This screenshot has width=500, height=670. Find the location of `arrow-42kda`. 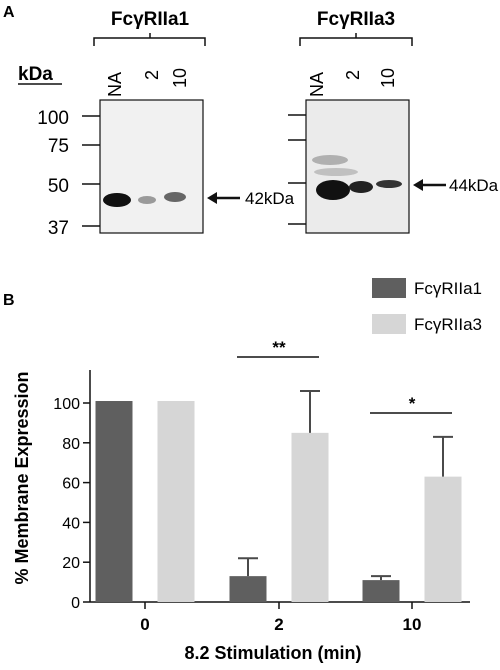

arrow-42kda is located at coordinates (223, 198).